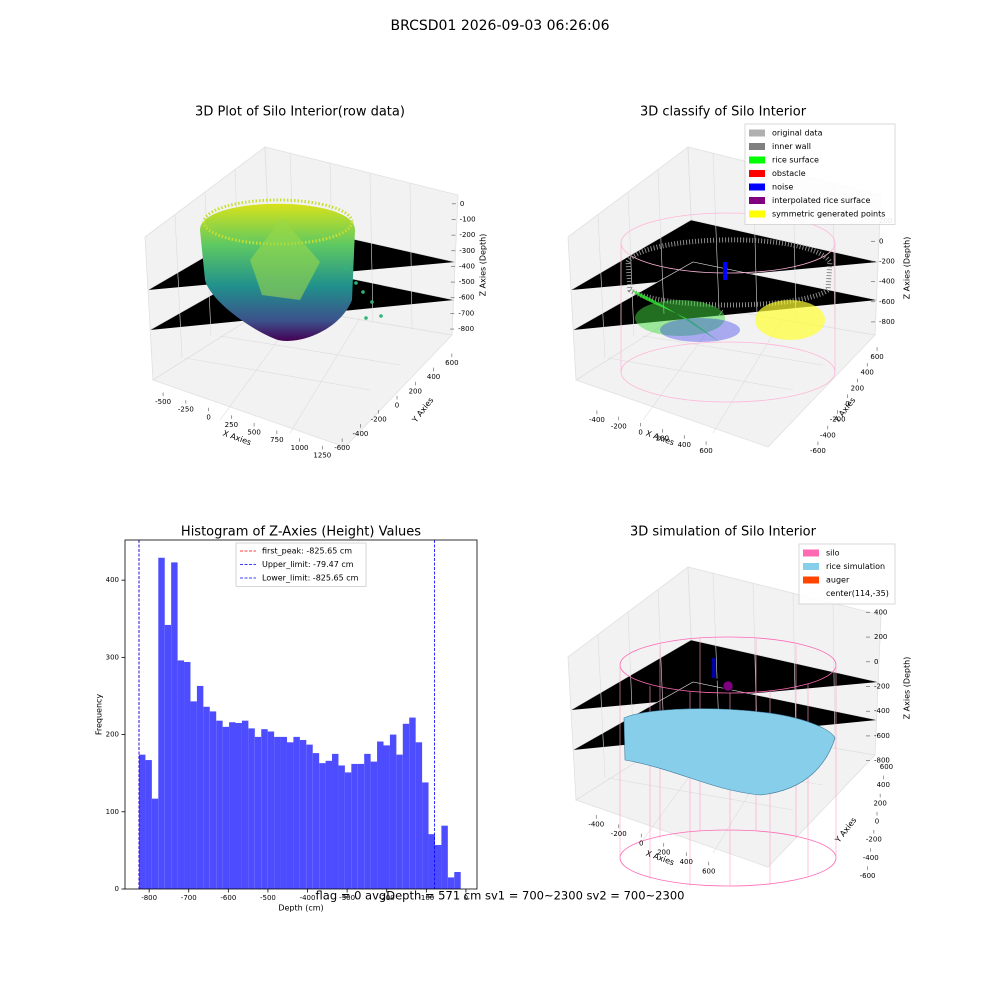 The height and width of the screenshot is (1000, 1000). I want to click on legend-label: Lower_limit: -825.65 cm, so click(310, 578).